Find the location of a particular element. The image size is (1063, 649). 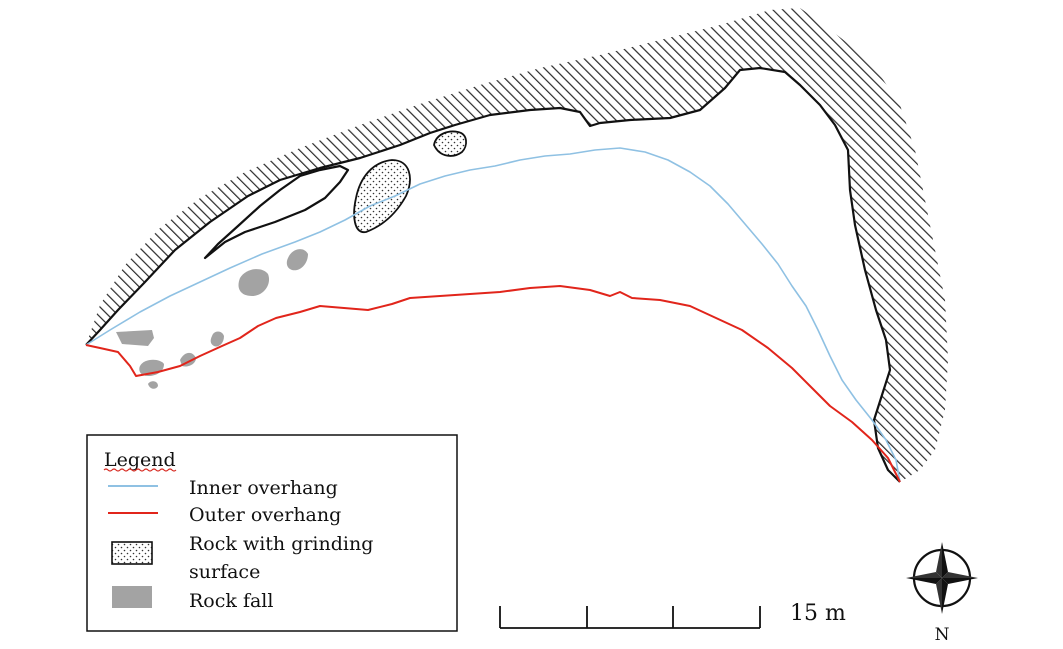

legend-title-spellcheck-underline is located at coordinates (140, 470).